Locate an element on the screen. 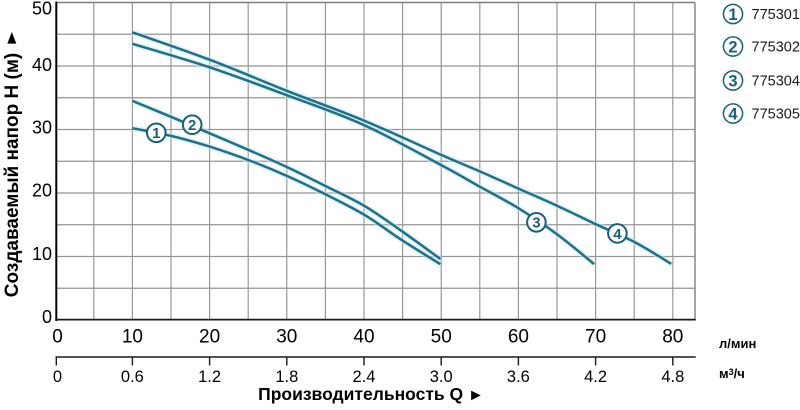 Image resolution: width=800 pixels, height=410 pixels. svg-text: л/мин is located at coordinates (737, 343).